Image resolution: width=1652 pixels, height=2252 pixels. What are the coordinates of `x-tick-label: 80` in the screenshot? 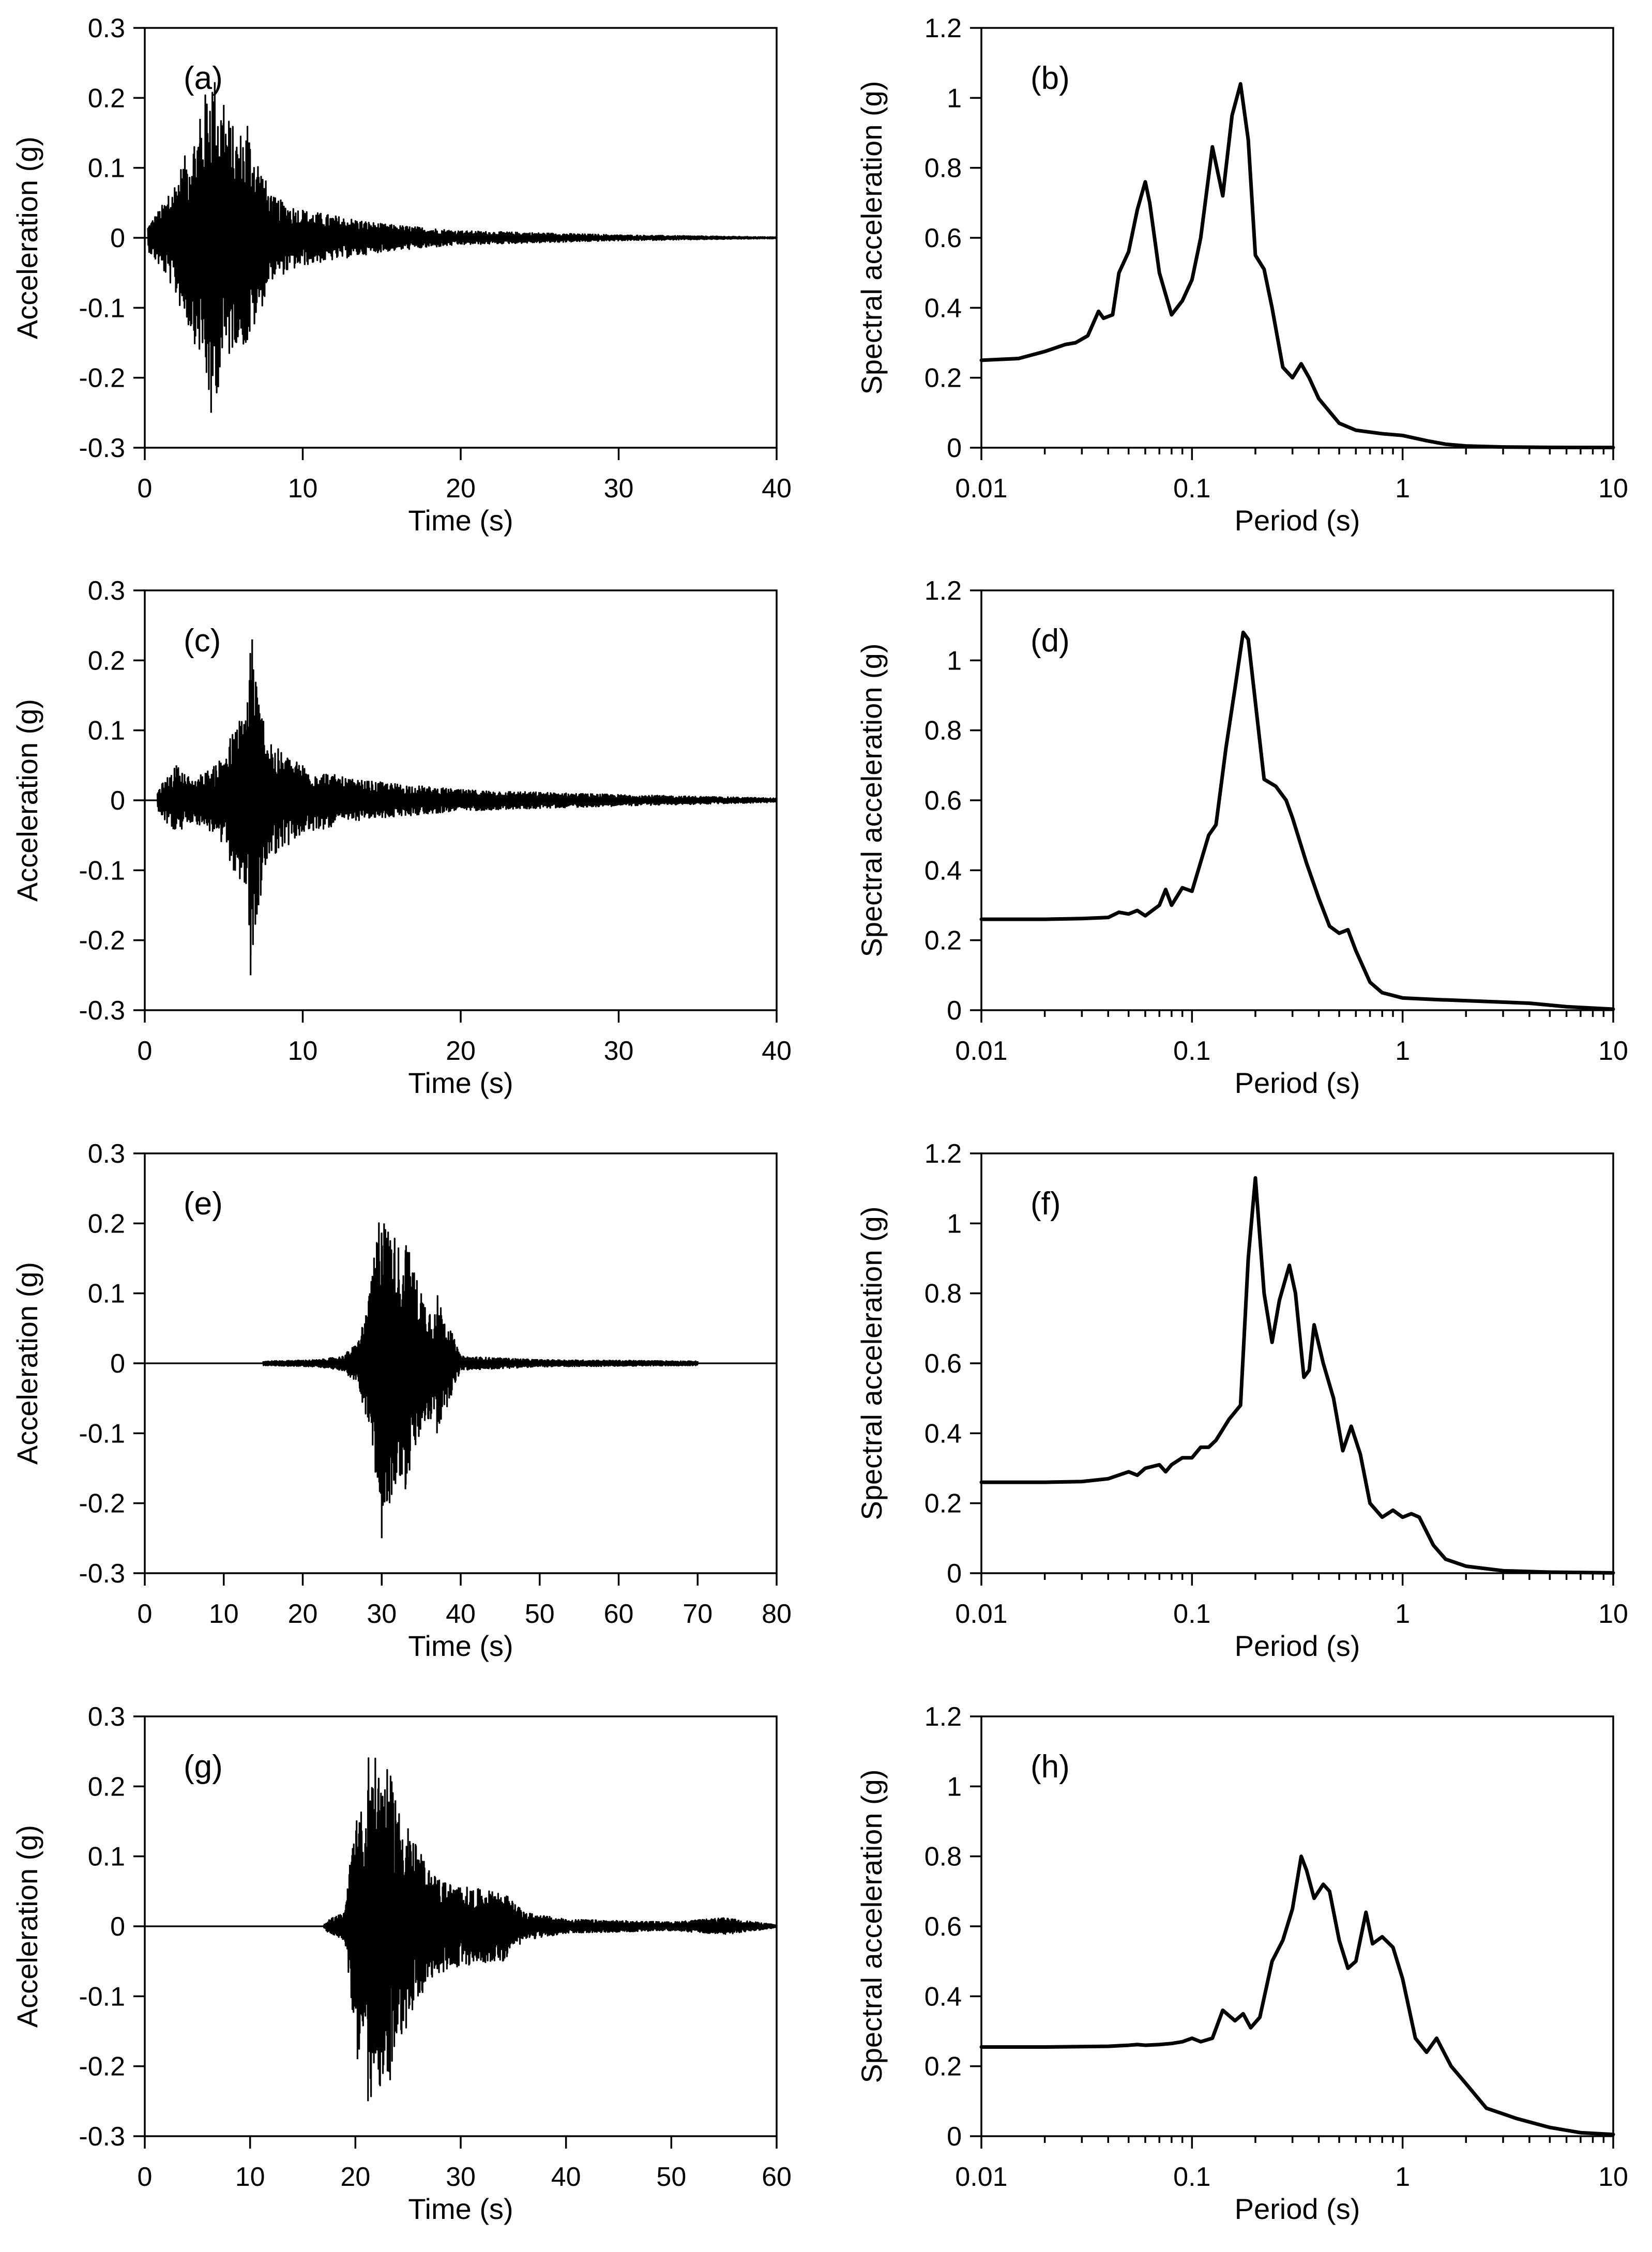 It's located at (777, 1614).